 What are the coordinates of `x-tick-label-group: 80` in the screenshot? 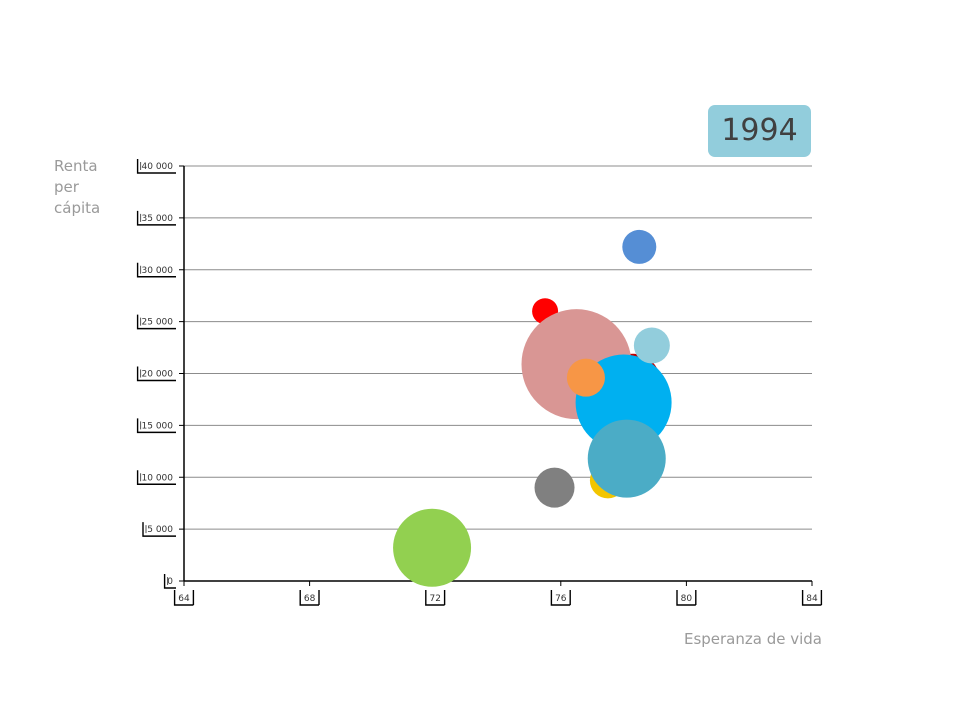 It's located at (686, 598).